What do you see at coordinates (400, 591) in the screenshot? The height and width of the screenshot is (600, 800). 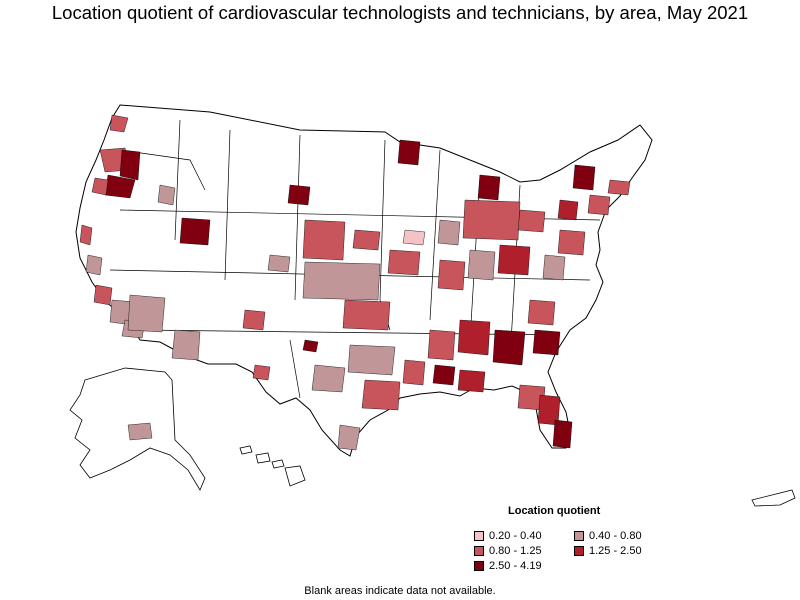 I see `no-data-note: Blank areas indicate data not available.` at bounding box center [400, 591].